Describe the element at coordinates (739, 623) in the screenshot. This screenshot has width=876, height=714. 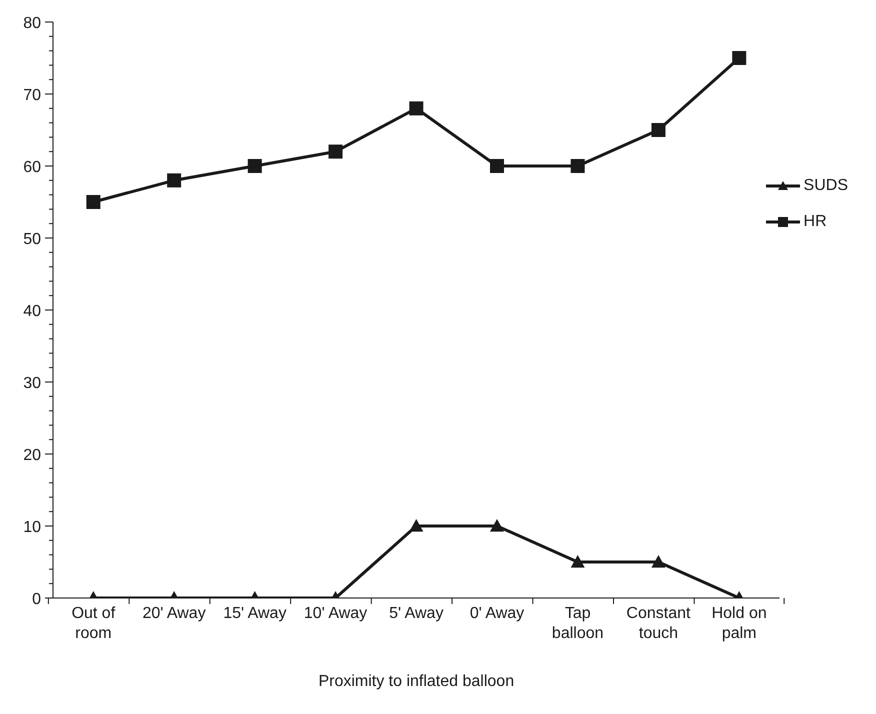
I see `x-tick-label: Hold on palm` at that location.